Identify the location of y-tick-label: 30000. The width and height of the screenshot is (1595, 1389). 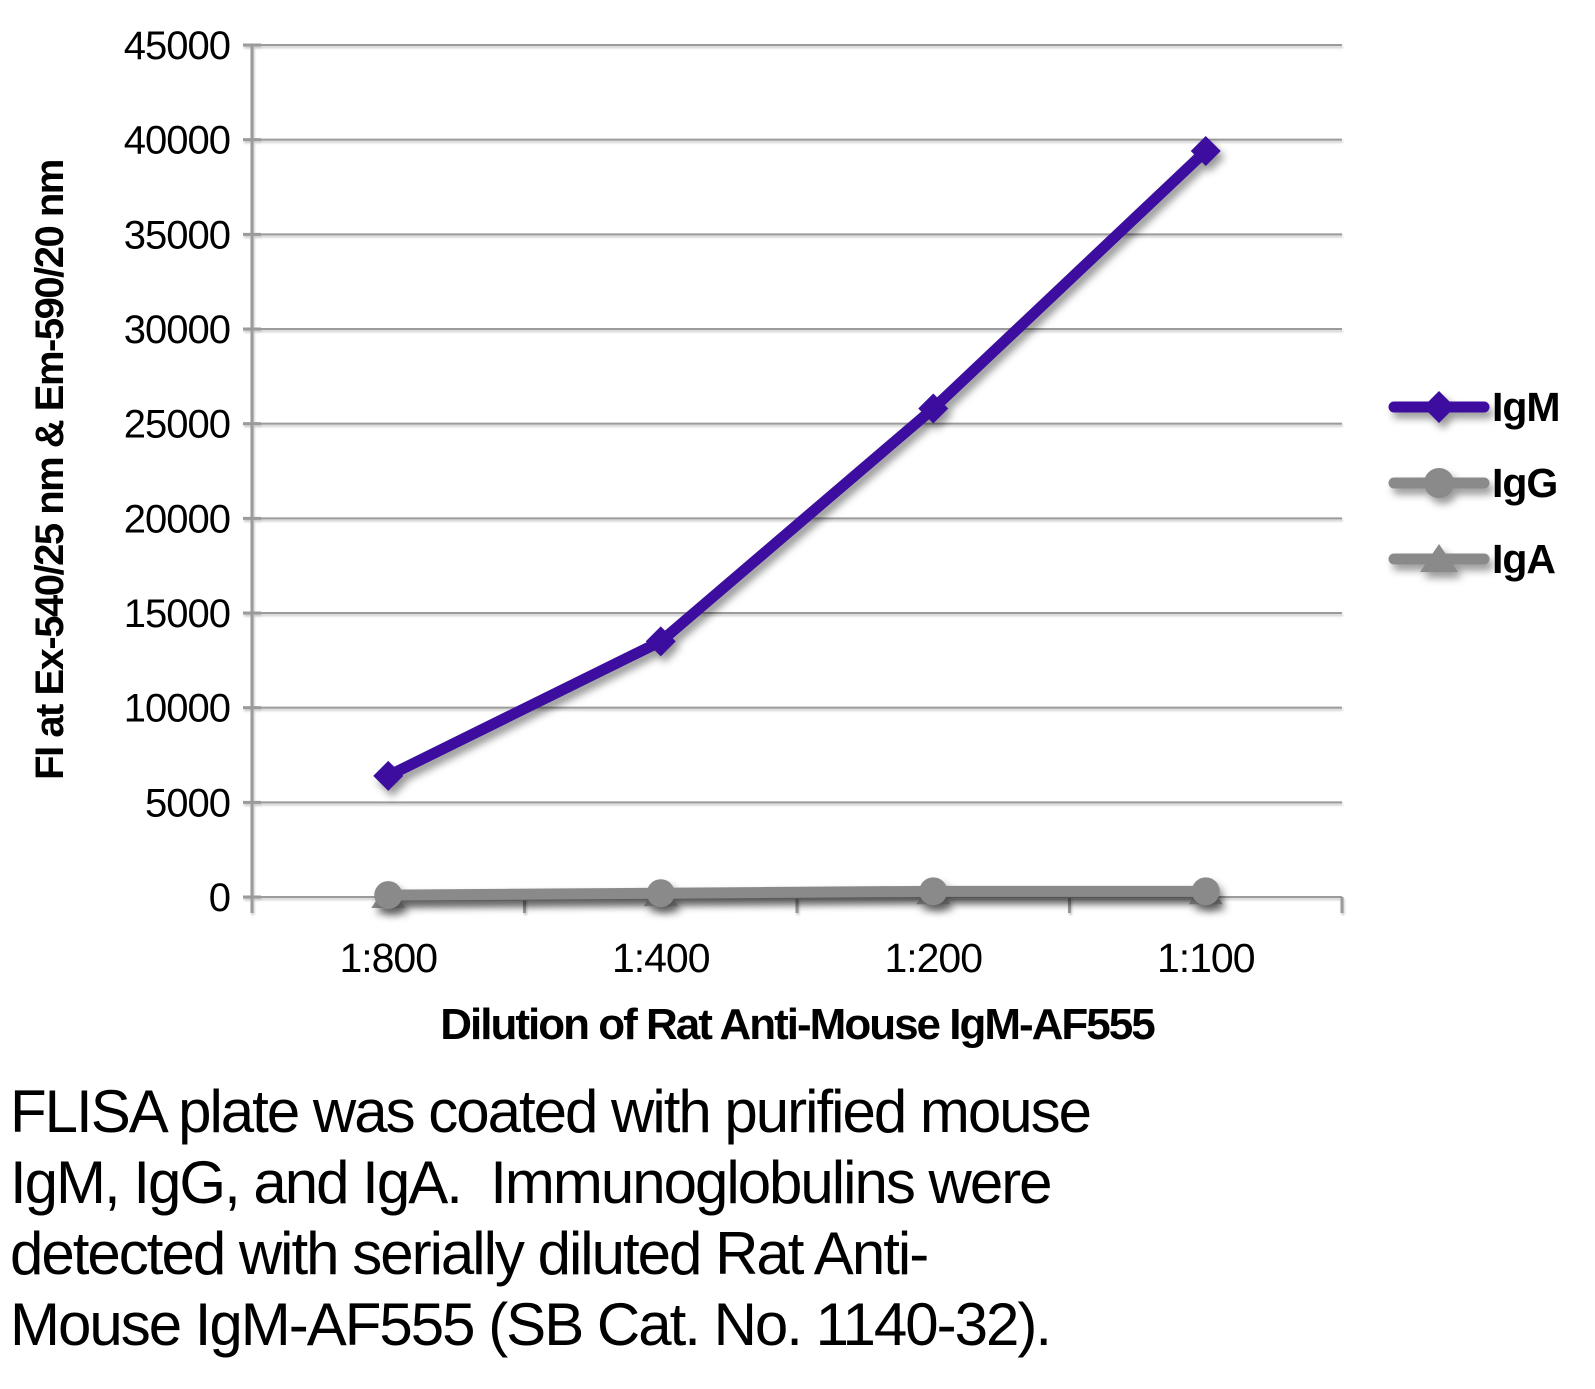
(177, 330).